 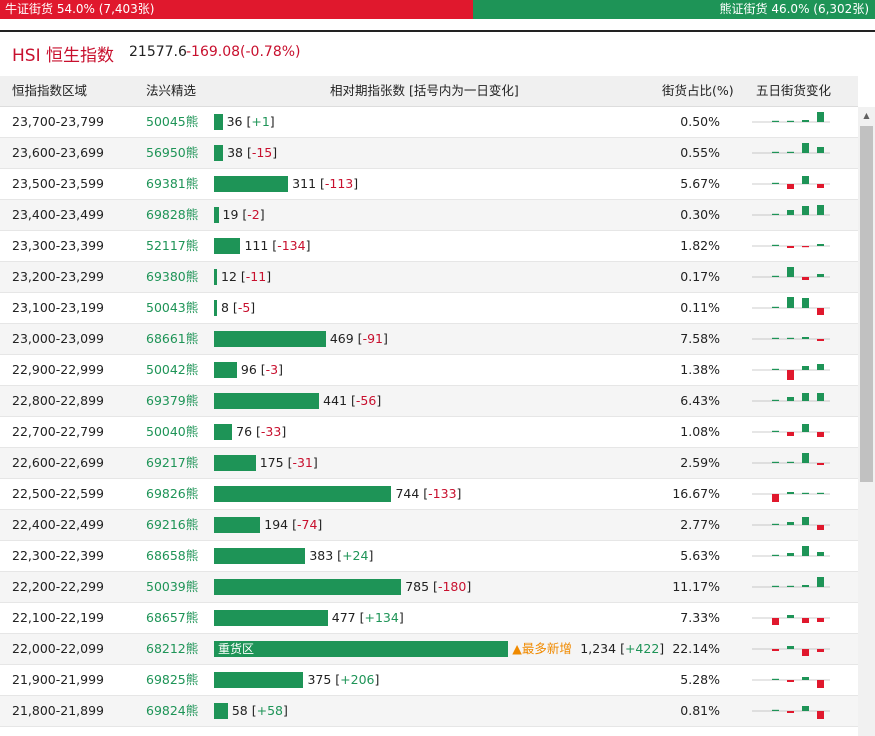 What do you see at coordinates (58, 462) in the screenshot?
I see `strike-range: 22,600-22,699` at bounding box center [58, 462].